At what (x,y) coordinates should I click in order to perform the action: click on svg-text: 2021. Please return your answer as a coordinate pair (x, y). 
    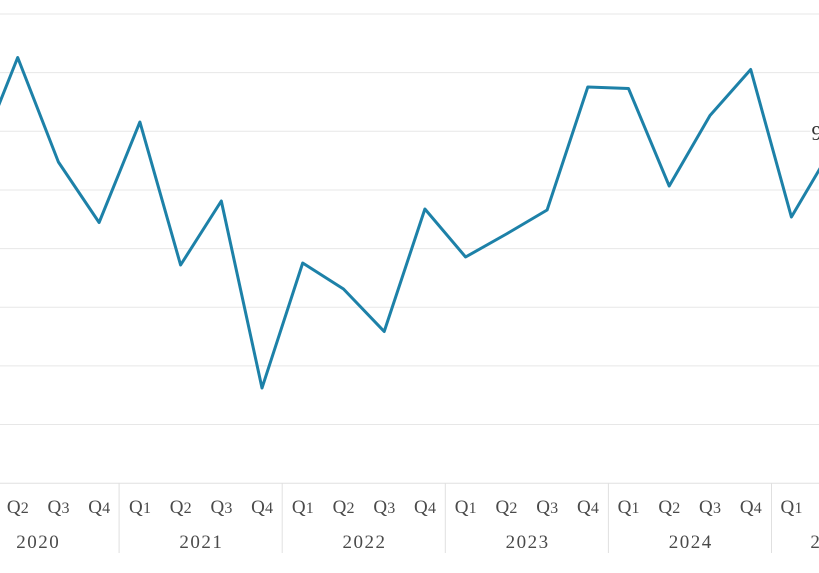
    Looking at the image, I should click on (201, 542).